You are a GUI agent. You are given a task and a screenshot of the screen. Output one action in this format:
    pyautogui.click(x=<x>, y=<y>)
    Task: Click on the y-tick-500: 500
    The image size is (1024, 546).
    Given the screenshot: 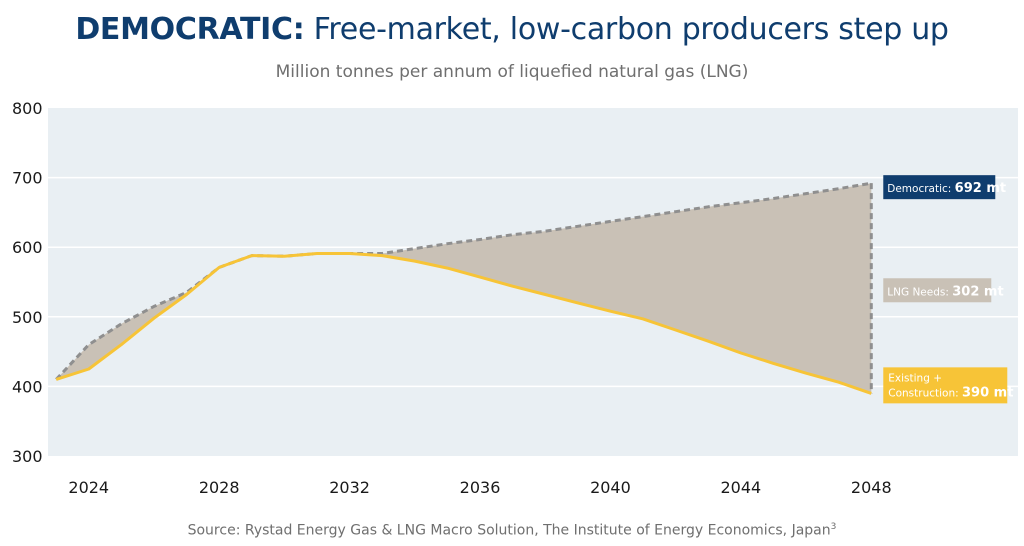 What is the action you would take?
    pyautogui.click(x=27, y=317)
    